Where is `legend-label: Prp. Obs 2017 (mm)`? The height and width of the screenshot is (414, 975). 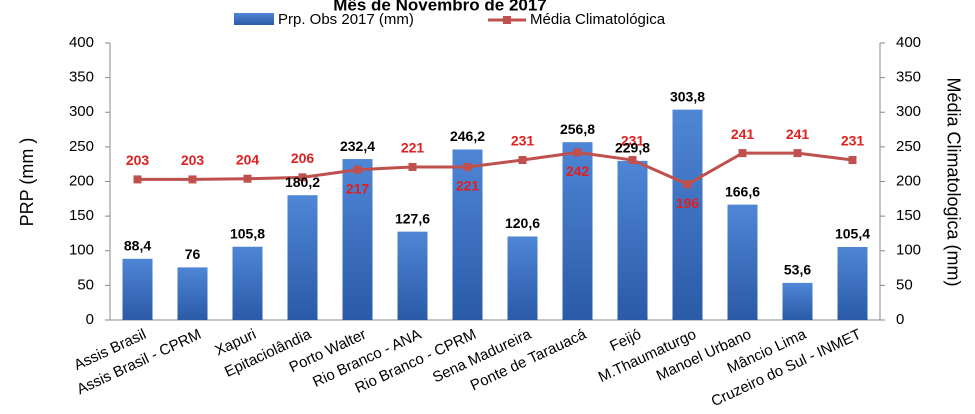
legend-label: Prp. Obs 2017 (mm) is located at coordinates (346, 19).